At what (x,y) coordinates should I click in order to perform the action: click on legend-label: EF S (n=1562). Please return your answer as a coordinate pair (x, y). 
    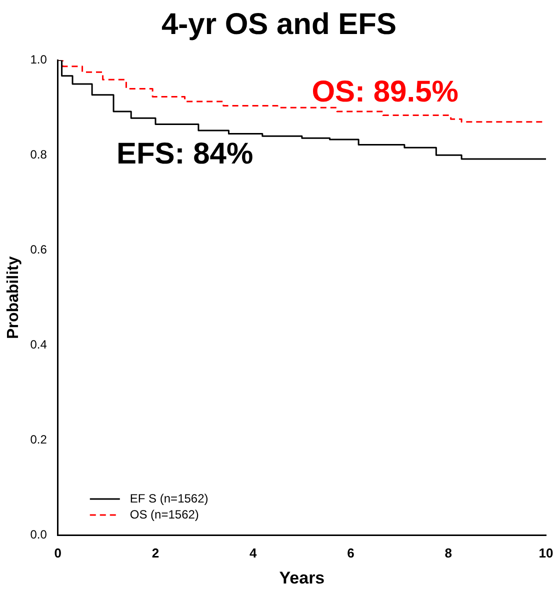
    Looking at the image, I should click on (169, 498).